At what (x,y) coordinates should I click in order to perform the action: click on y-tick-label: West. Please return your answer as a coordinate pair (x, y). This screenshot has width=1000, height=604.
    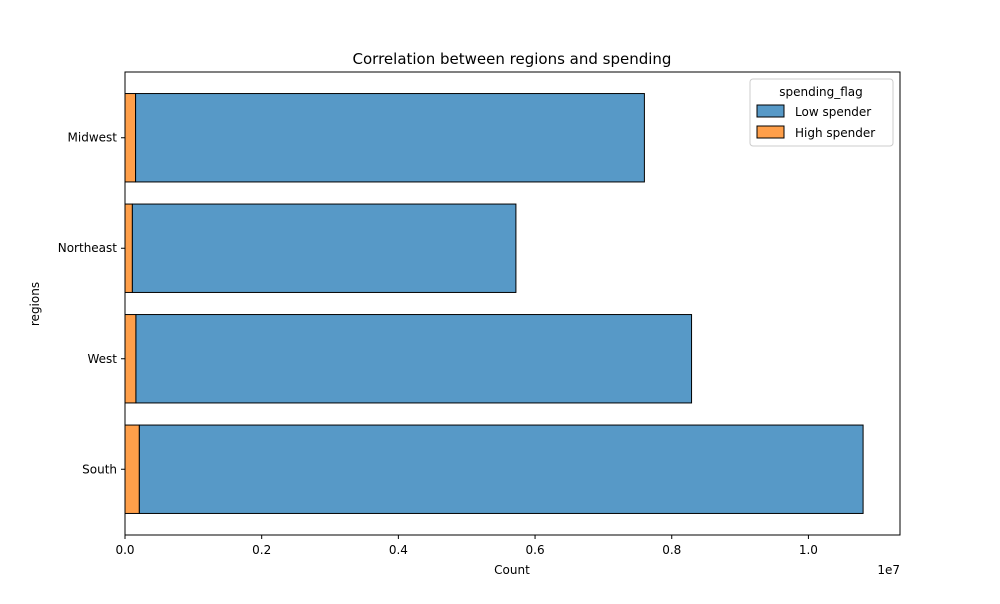
    Looking at the image, I should click on (102, 359).